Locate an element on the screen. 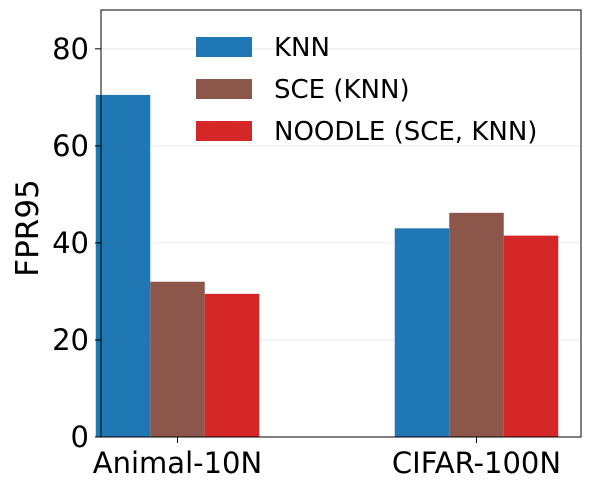 This screenshot has height=490, width=590. y-tick-label: 0 is located at coordinates (80, 437).